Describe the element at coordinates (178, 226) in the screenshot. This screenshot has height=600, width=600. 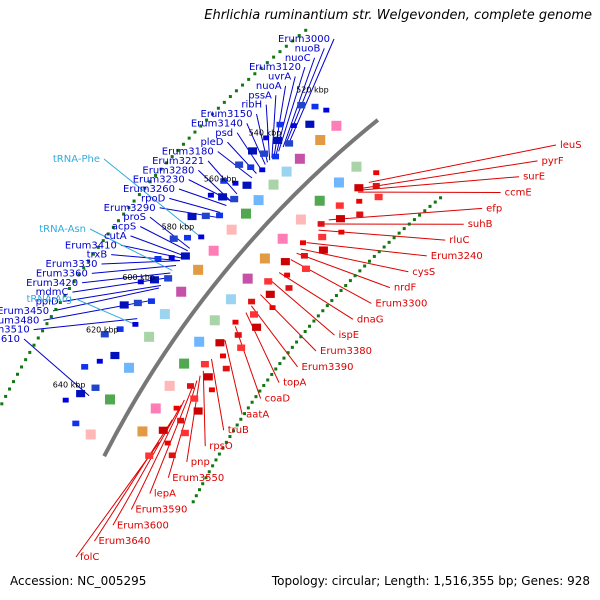
I see `kbp-label: 580 kbp` at that location.